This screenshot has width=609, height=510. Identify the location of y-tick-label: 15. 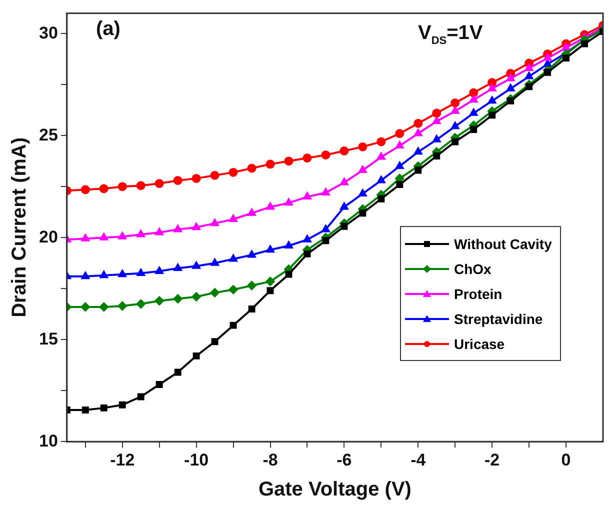
(48, 338).